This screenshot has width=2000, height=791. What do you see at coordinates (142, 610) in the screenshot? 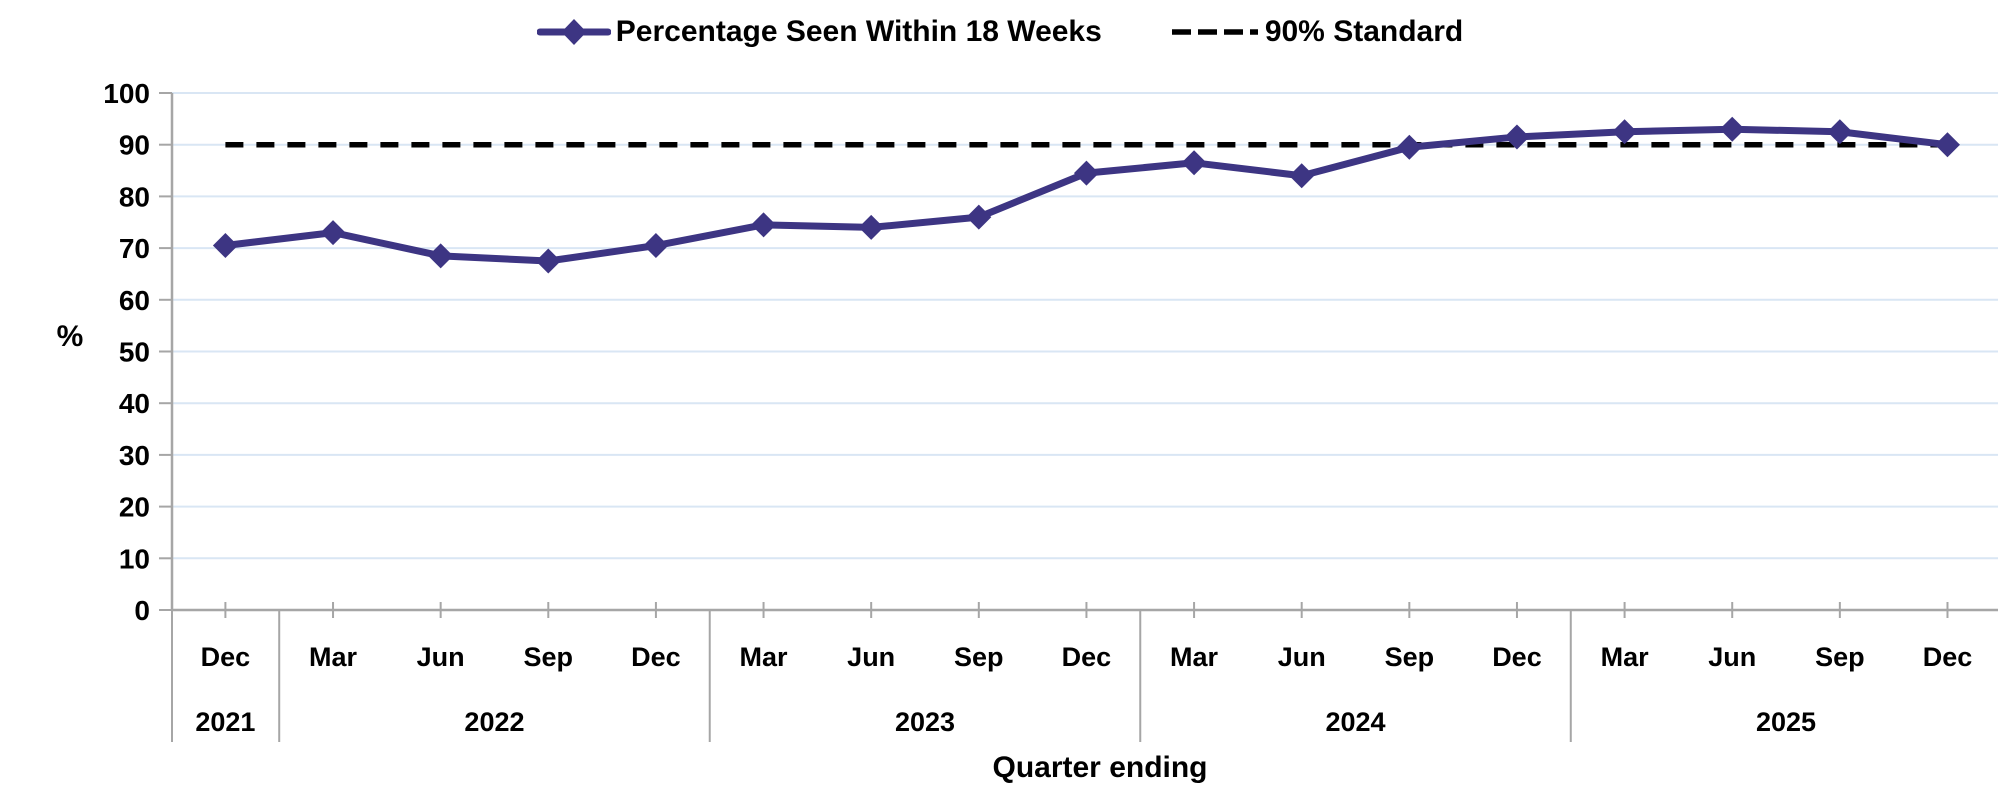
I see `y-tick-label: 0` at bounding box center [142, 610].